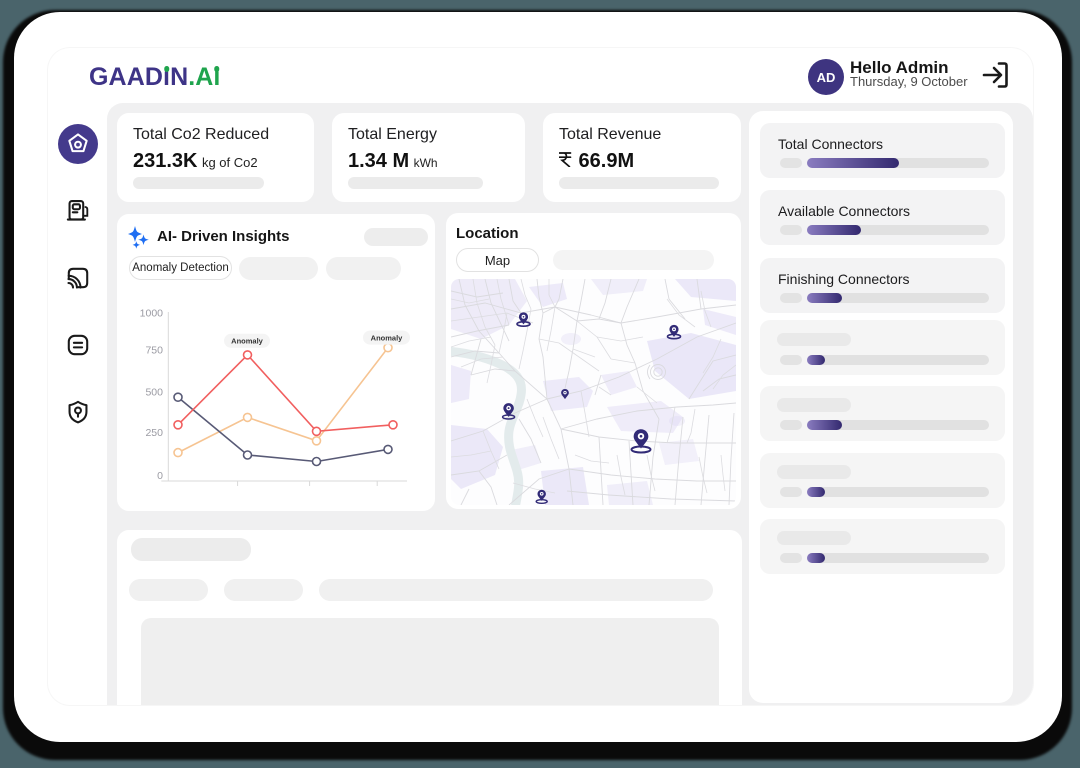  Describe the element at coordinates (160, 476) in the screenshot. I see `svg-text: 0` at that location.